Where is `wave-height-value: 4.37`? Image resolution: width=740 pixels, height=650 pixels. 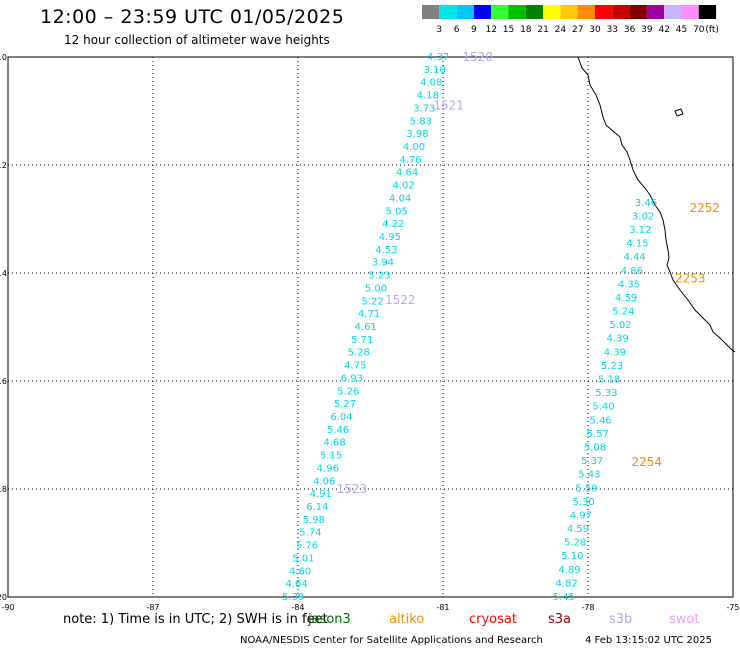
wave-height-value: 4.37 is located at coordinates (438, 57).